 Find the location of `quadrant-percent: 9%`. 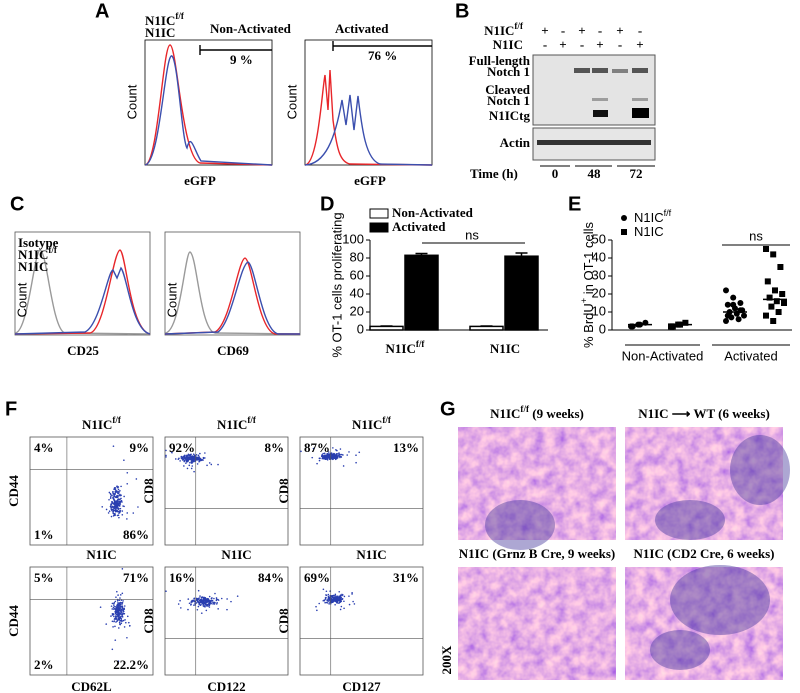

quadrant-percent: 9% is located at coordinates (140, 447).